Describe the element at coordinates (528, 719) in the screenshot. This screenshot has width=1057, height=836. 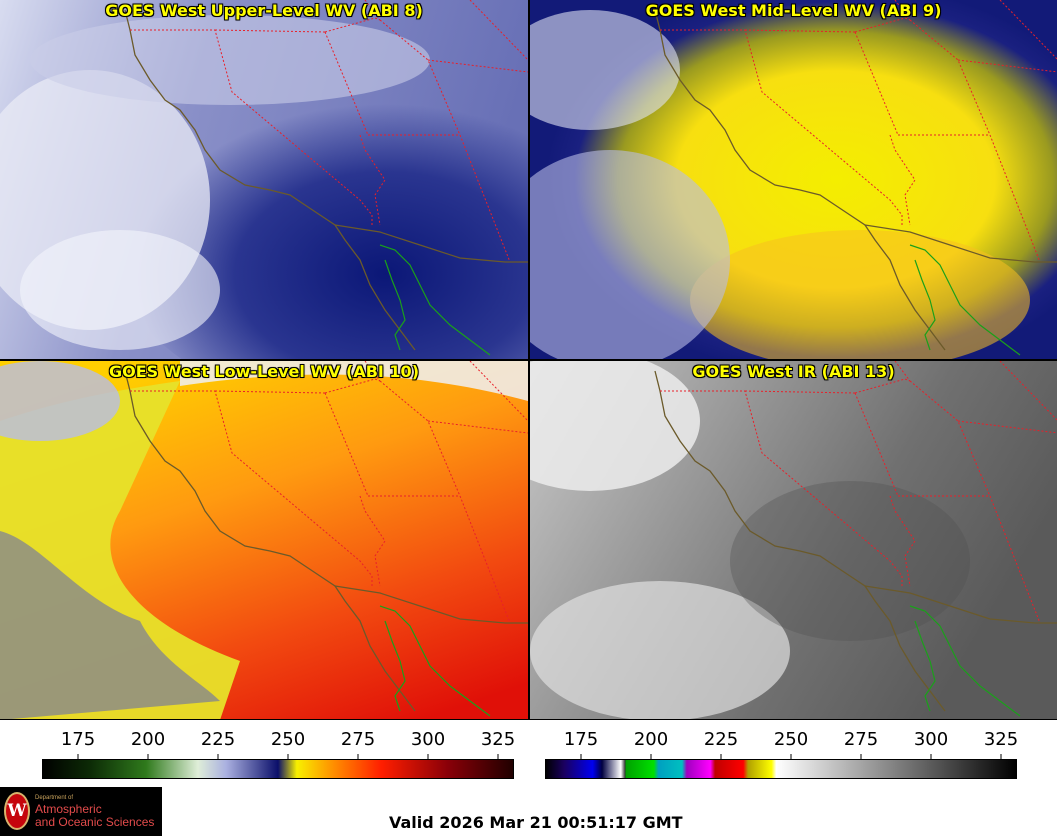
I see `image-bottom-border` at that location.